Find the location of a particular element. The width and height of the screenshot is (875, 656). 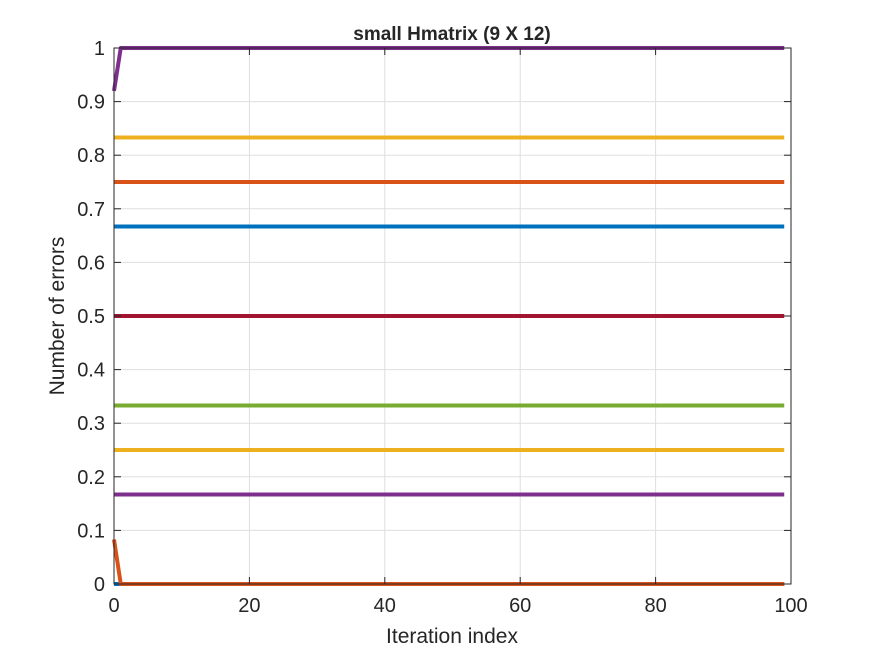

y-tick-label: 0.6 is located at coordinates (91, 263).